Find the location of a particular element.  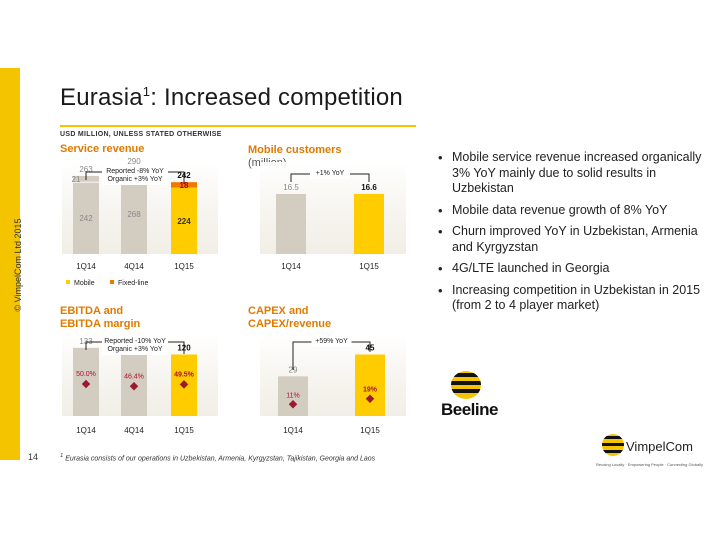

data-label-mobile: 268 is located at coordinates (134, 214).